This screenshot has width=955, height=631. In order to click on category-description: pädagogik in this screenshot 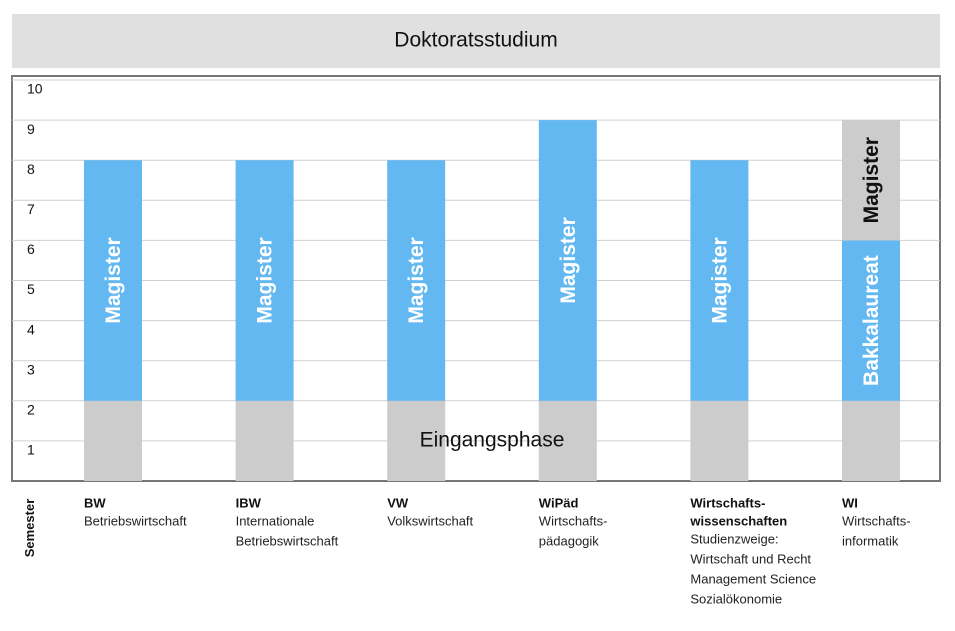, I will do `click(569, 540)`.